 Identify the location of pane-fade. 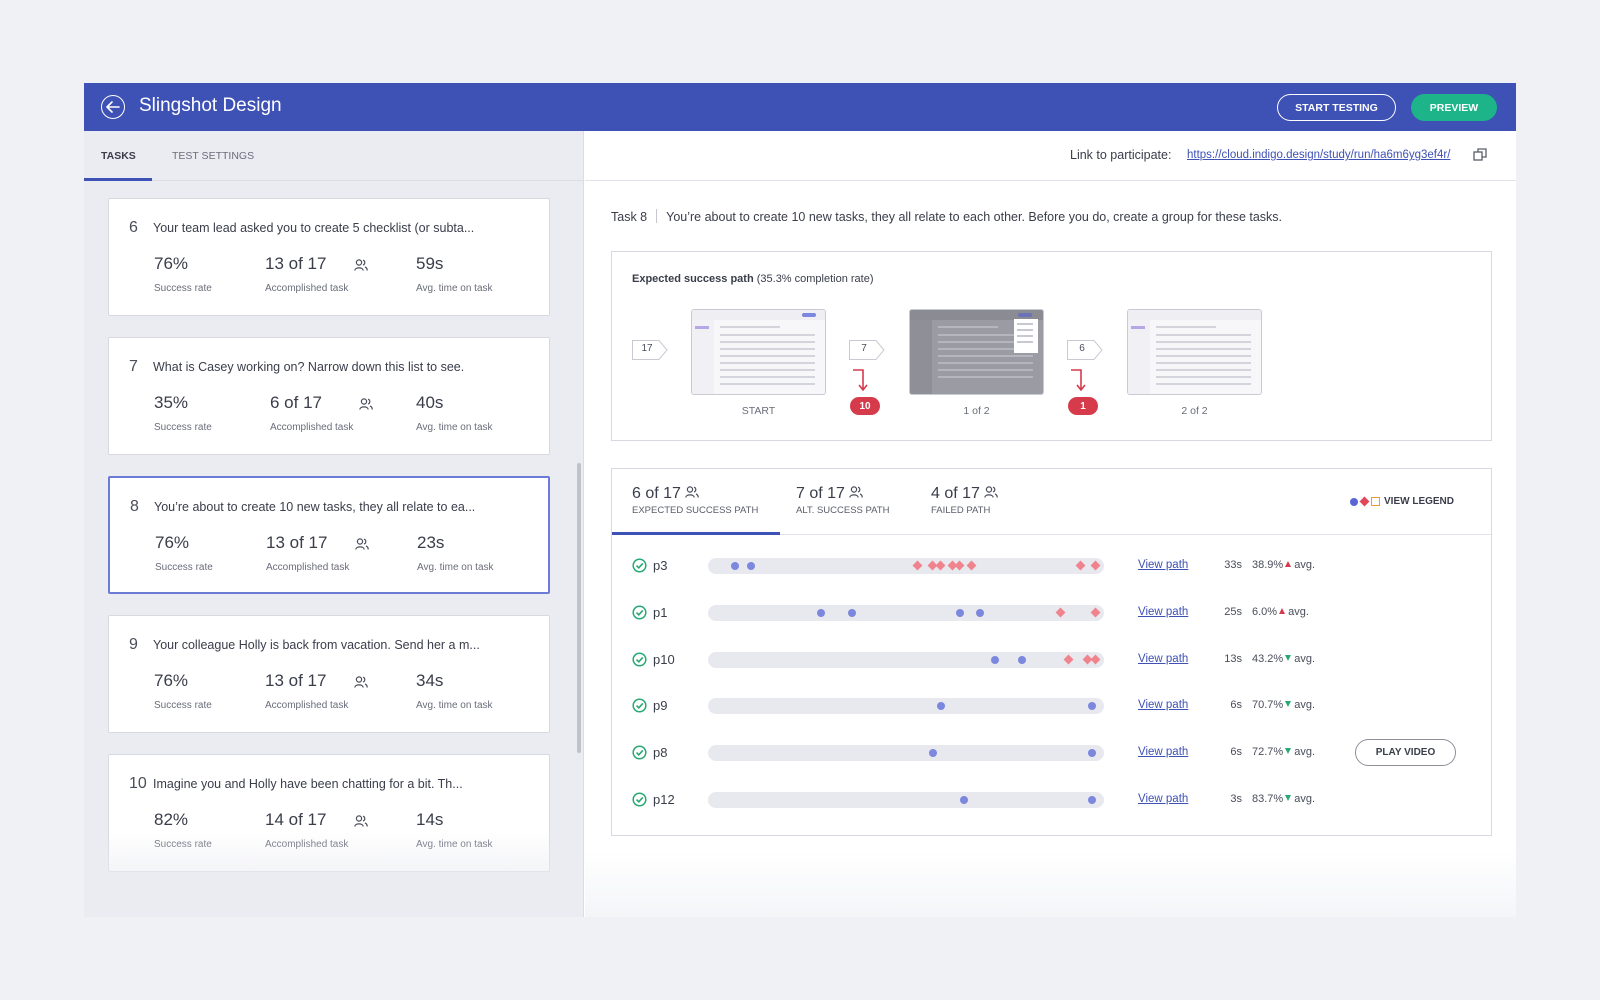
(1050, 884).